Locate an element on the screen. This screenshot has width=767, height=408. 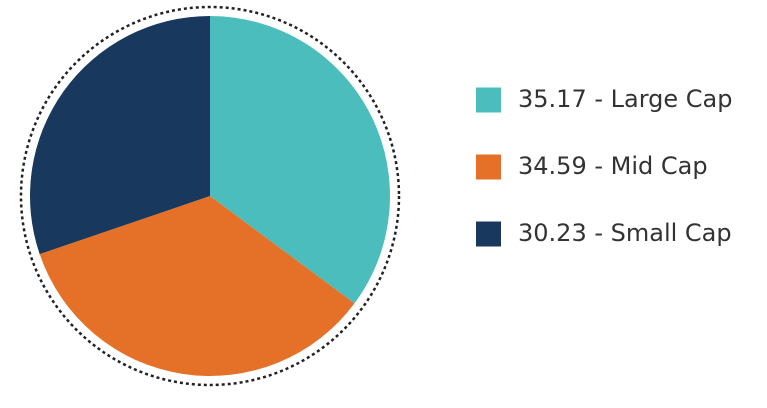
legend-label: 35.17 - Large Cap is located at coordinates (625, 99).